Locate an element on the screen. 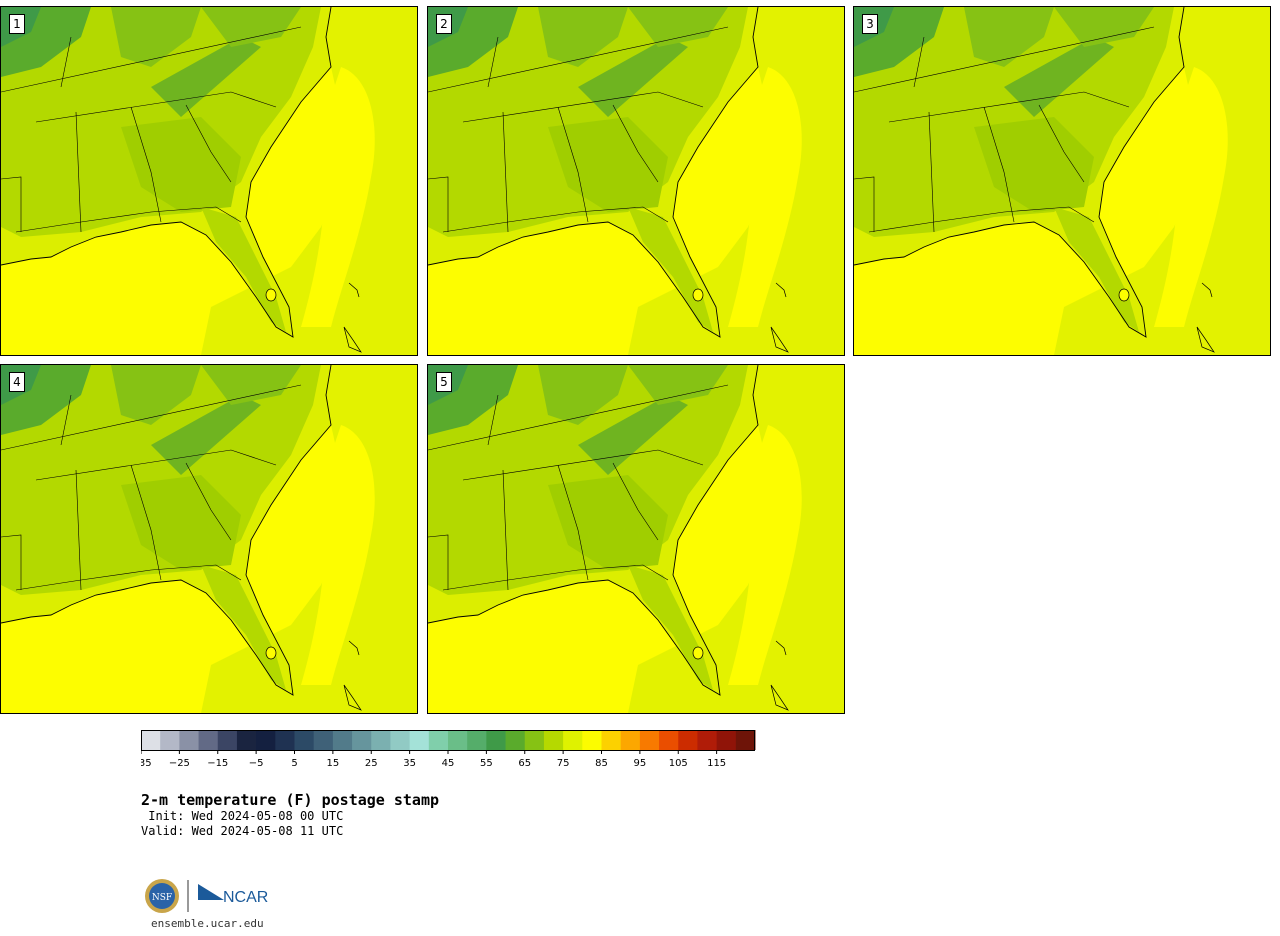 The width and height of the screenshot is (1280, 936). chart-title: 2-m temperature (F) postage stamp is located at coordinates (290, 800).